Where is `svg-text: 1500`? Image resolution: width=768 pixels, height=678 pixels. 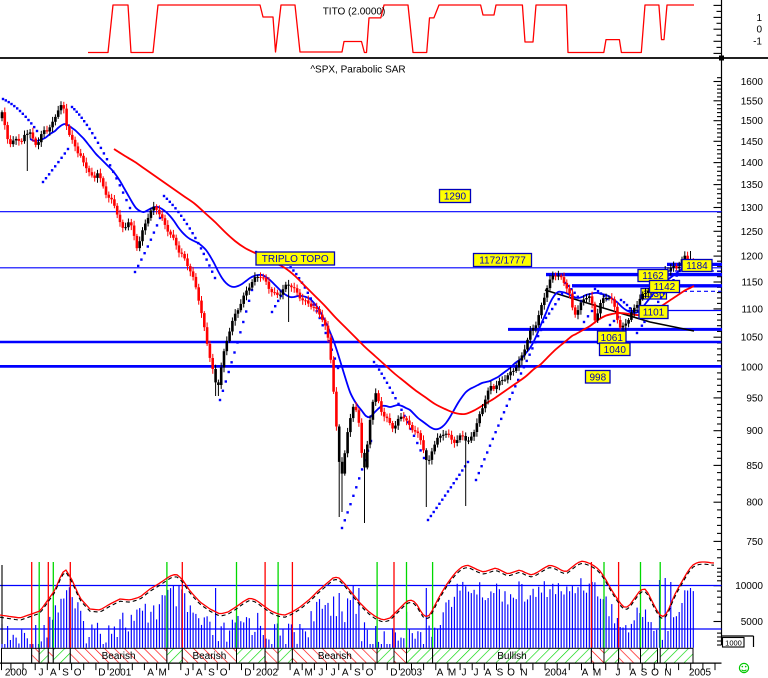 svg-text: 1500 is located at coordinates (752, 121).